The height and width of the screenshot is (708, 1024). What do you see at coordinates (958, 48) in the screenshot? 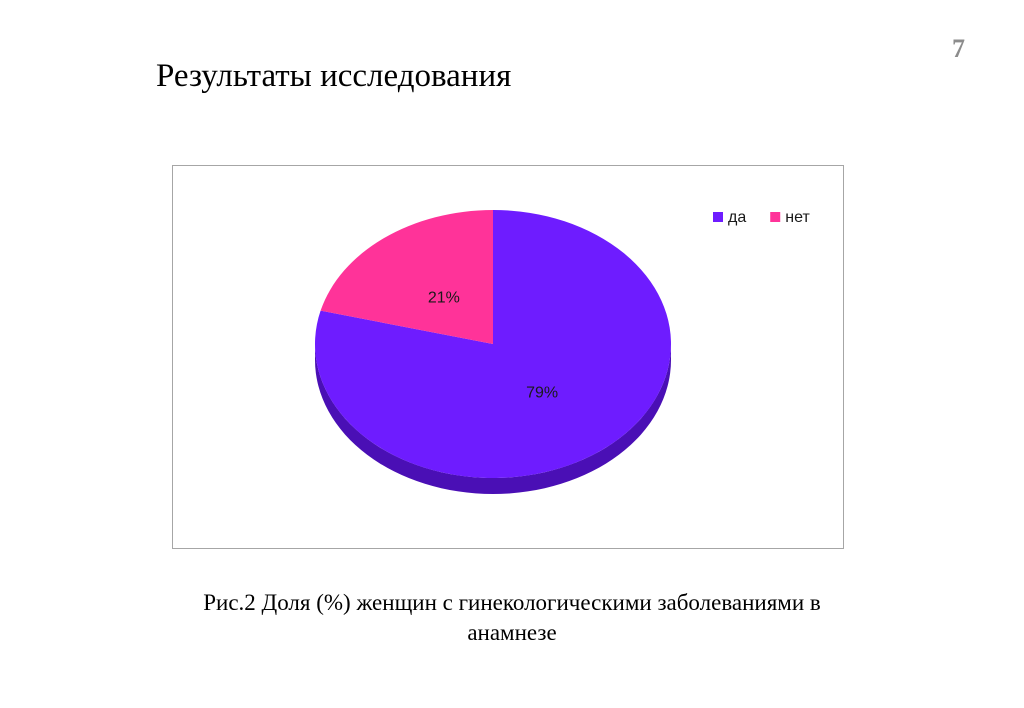
I see `slide-number: 7` at bounding box center [958, 48].